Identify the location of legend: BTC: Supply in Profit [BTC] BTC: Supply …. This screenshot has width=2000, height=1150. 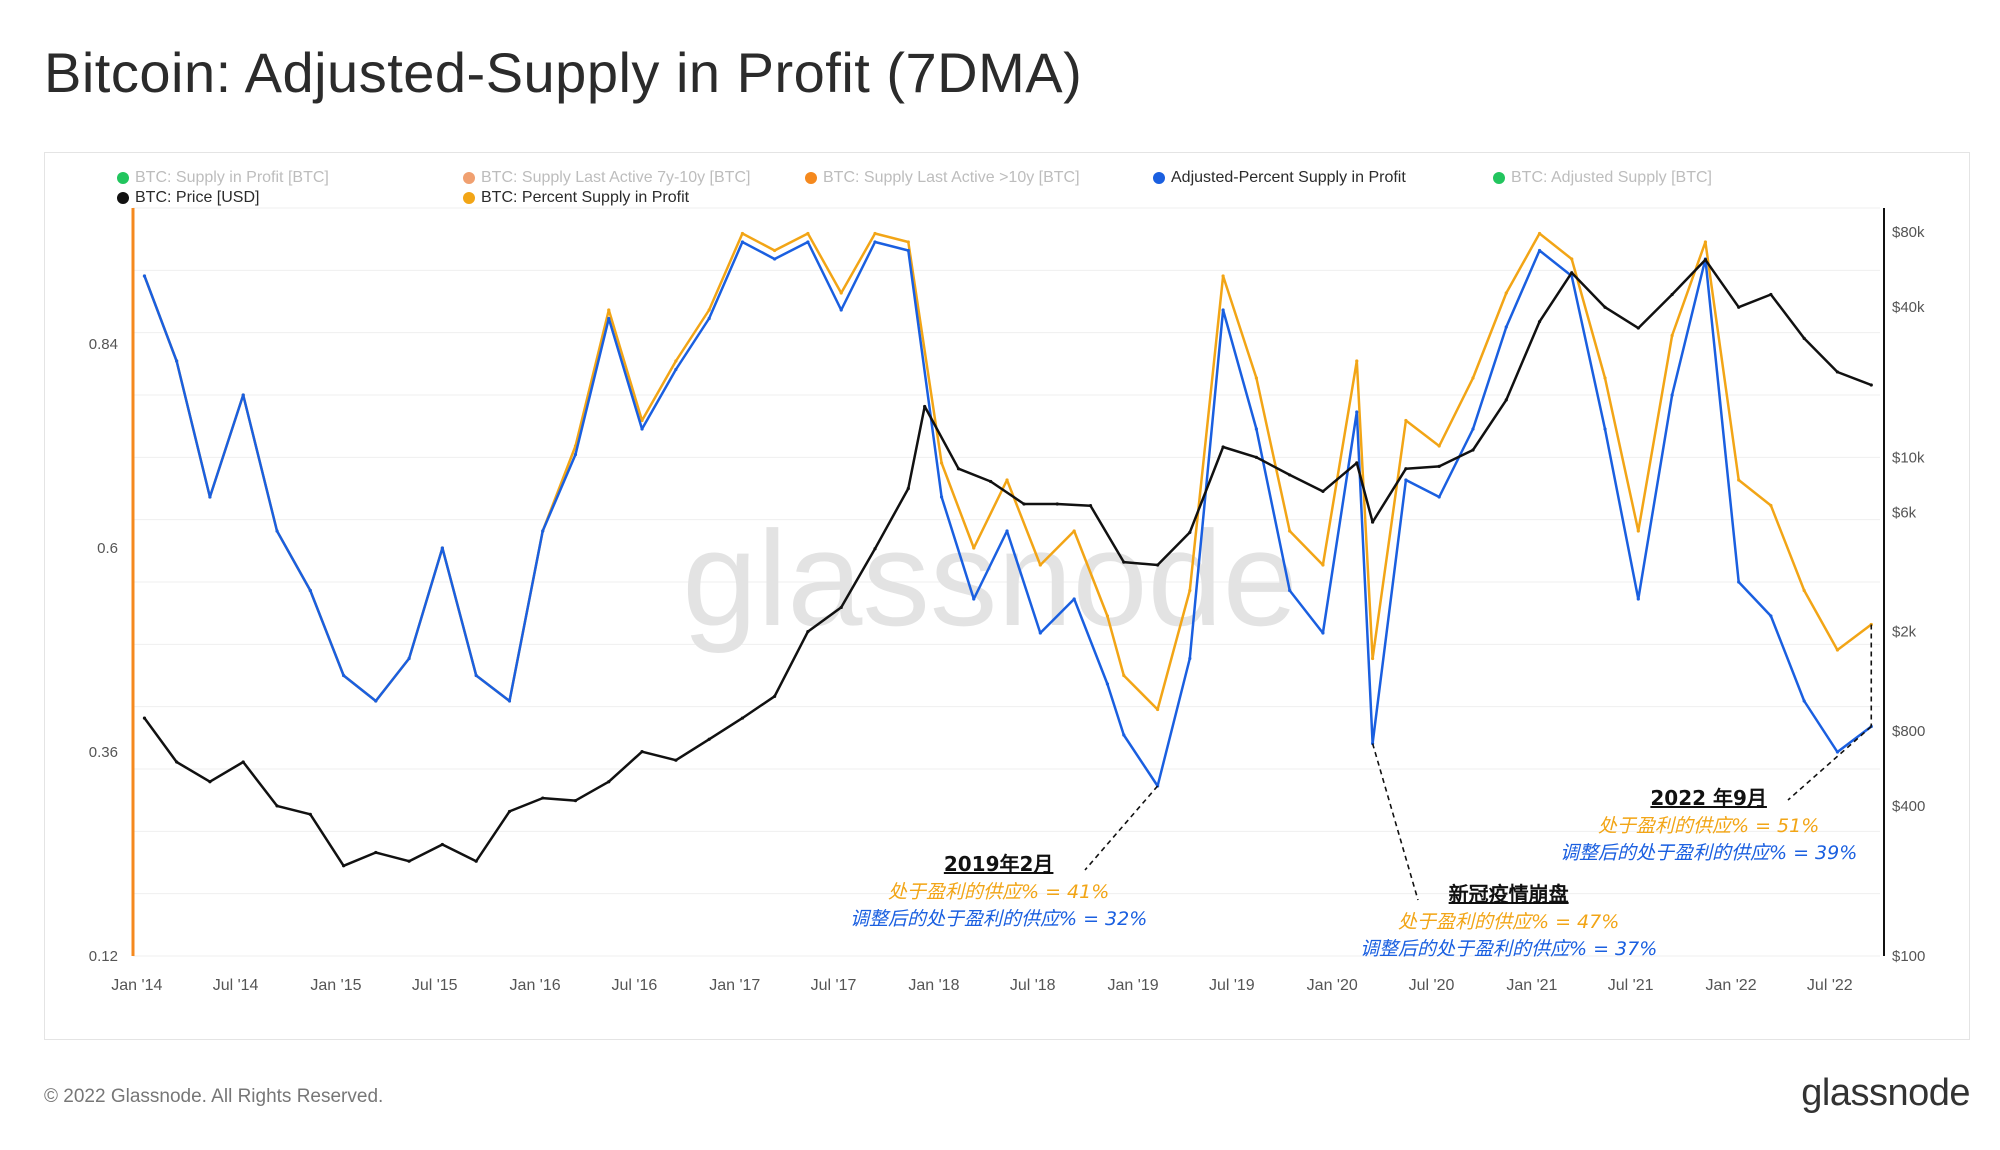
(1007, 183).